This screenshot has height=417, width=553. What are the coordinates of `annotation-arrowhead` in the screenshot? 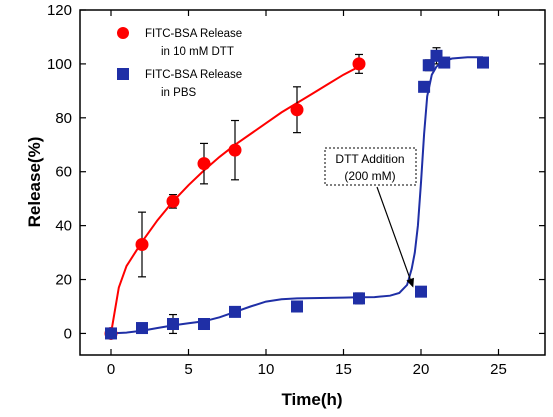 It's located at (410, 282).